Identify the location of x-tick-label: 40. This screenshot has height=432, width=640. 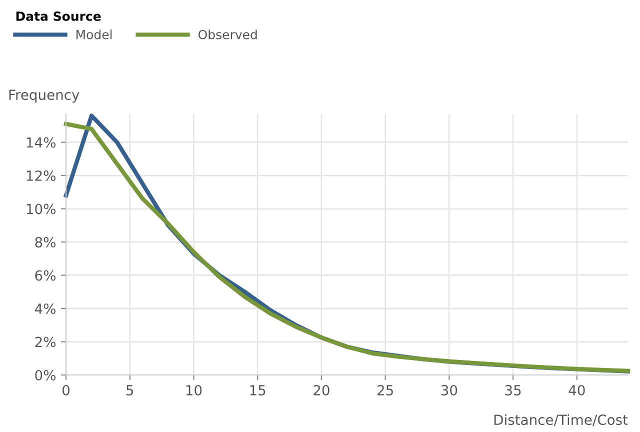
(576, 390).